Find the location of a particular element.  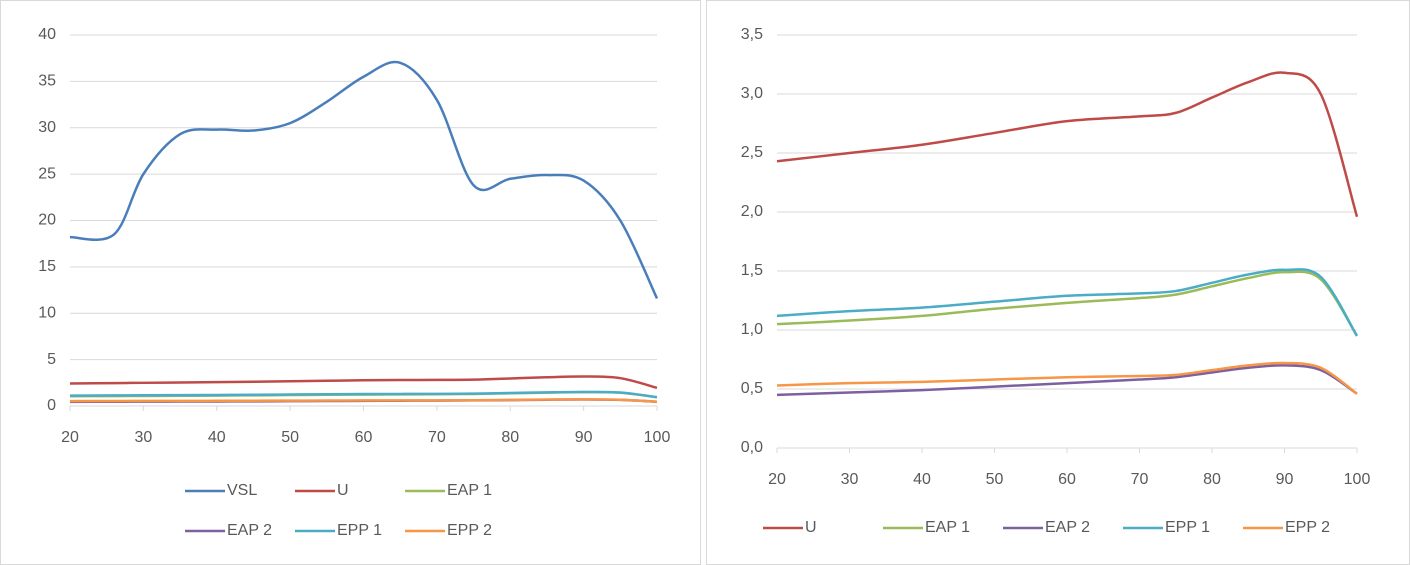

y-tick-label: 35 is located at coordinates (47, 81).